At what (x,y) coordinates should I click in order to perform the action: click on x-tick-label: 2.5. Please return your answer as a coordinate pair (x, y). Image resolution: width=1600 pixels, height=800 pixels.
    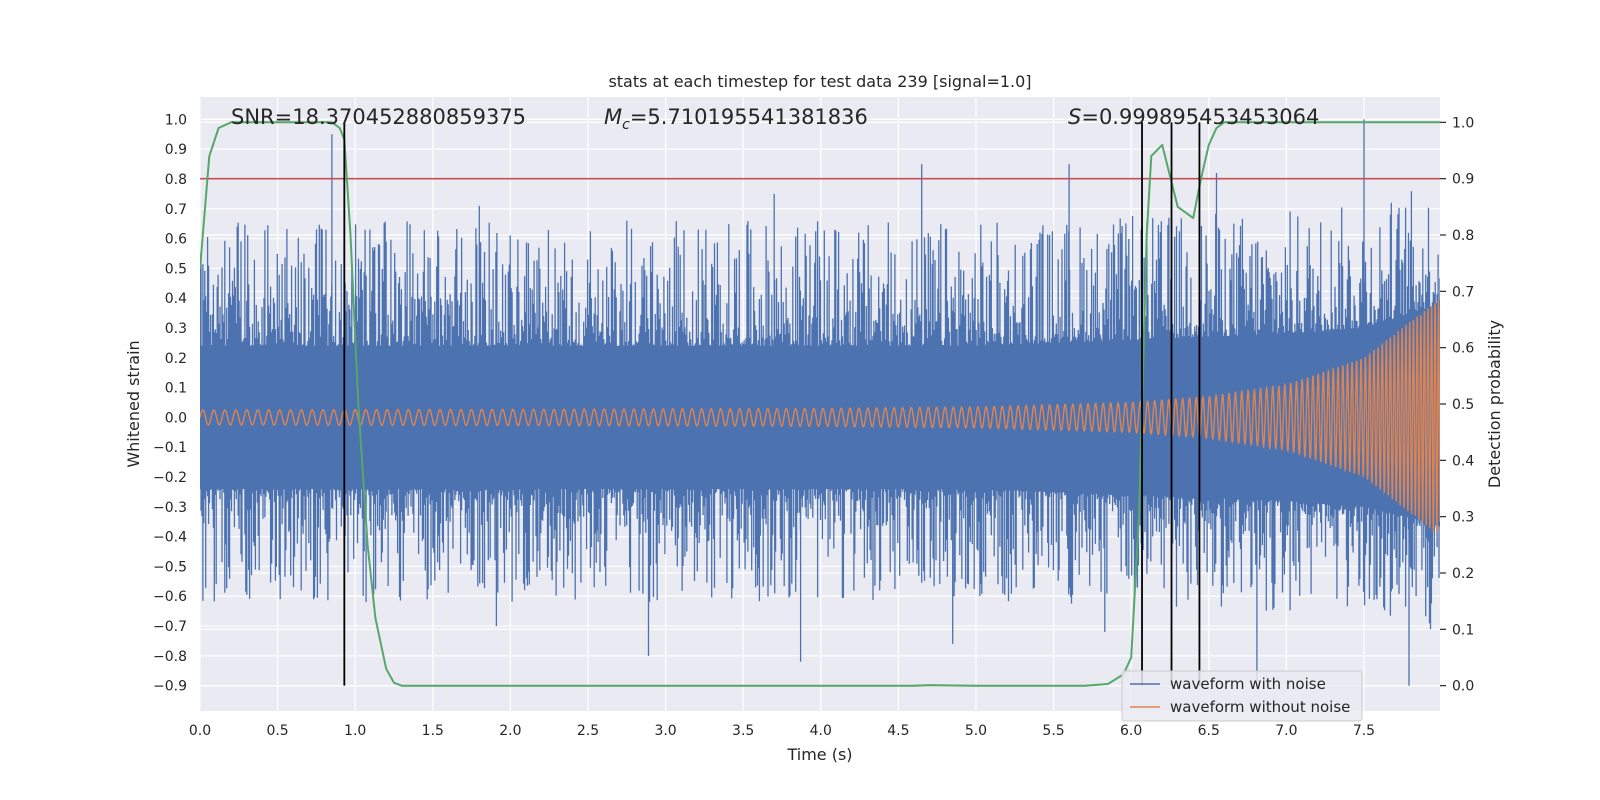
    Looking at the image, I should click on (588, 731).